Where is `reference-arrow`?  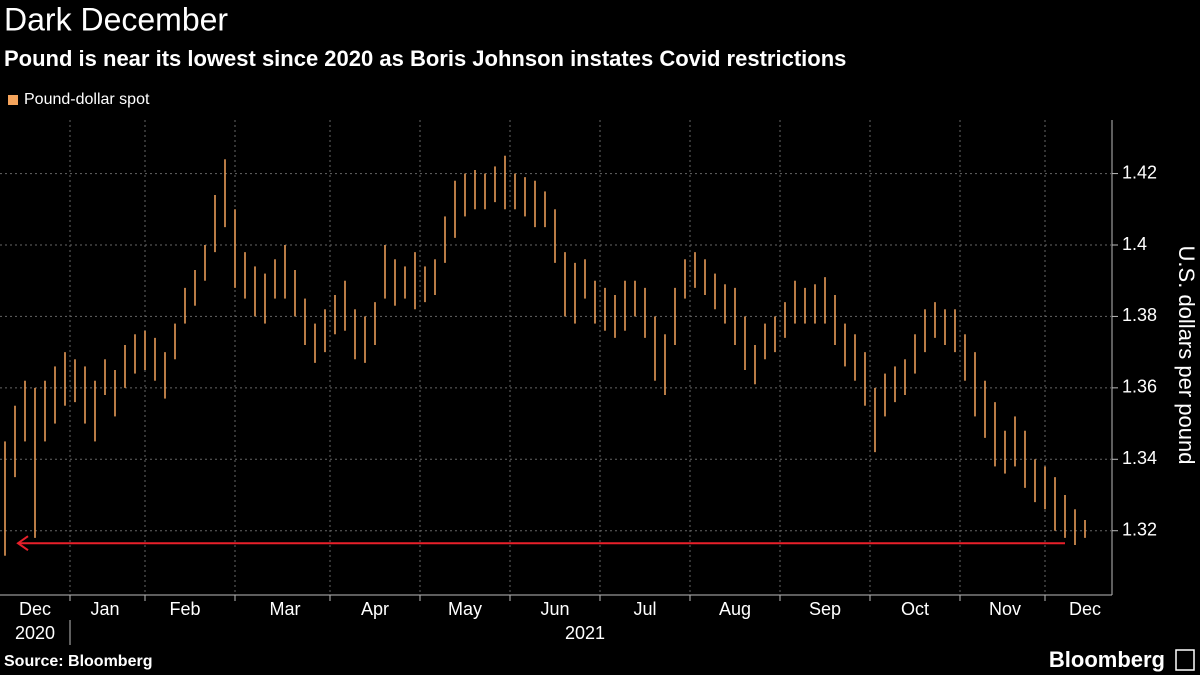
reference-arrow is located at coordinates (22, 543).